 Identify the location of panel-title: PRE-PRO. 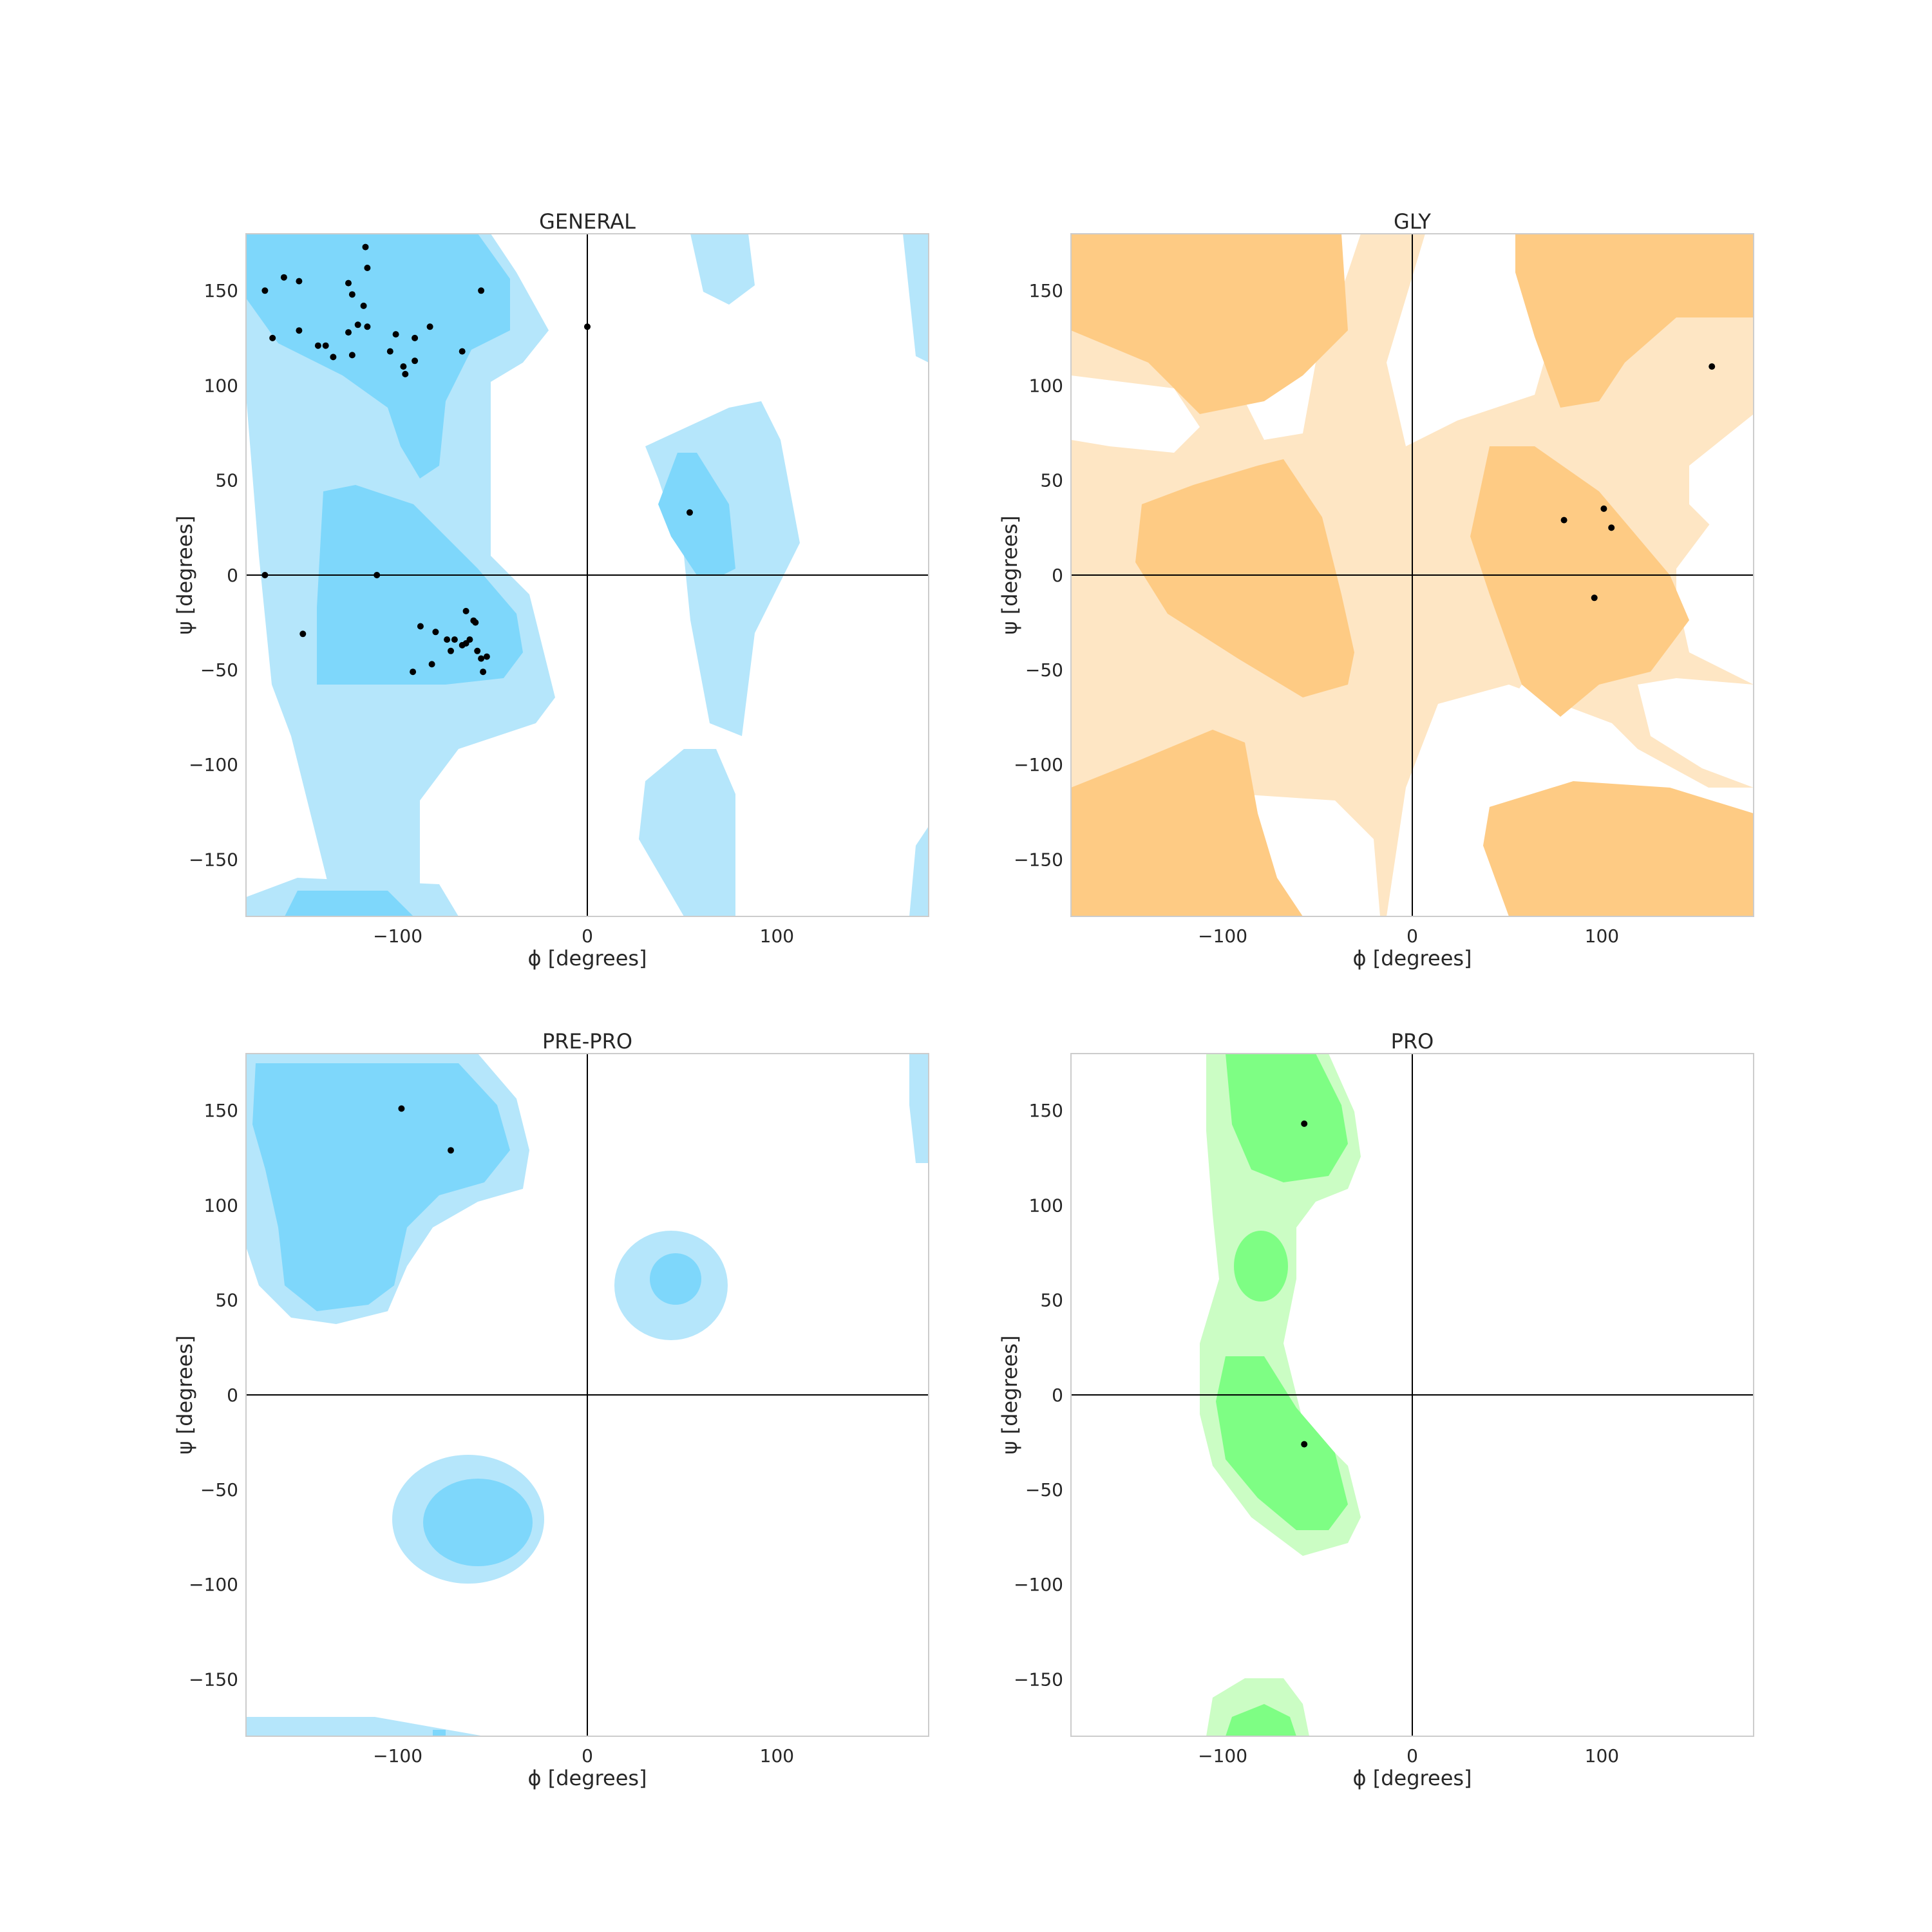
(587, 1041).